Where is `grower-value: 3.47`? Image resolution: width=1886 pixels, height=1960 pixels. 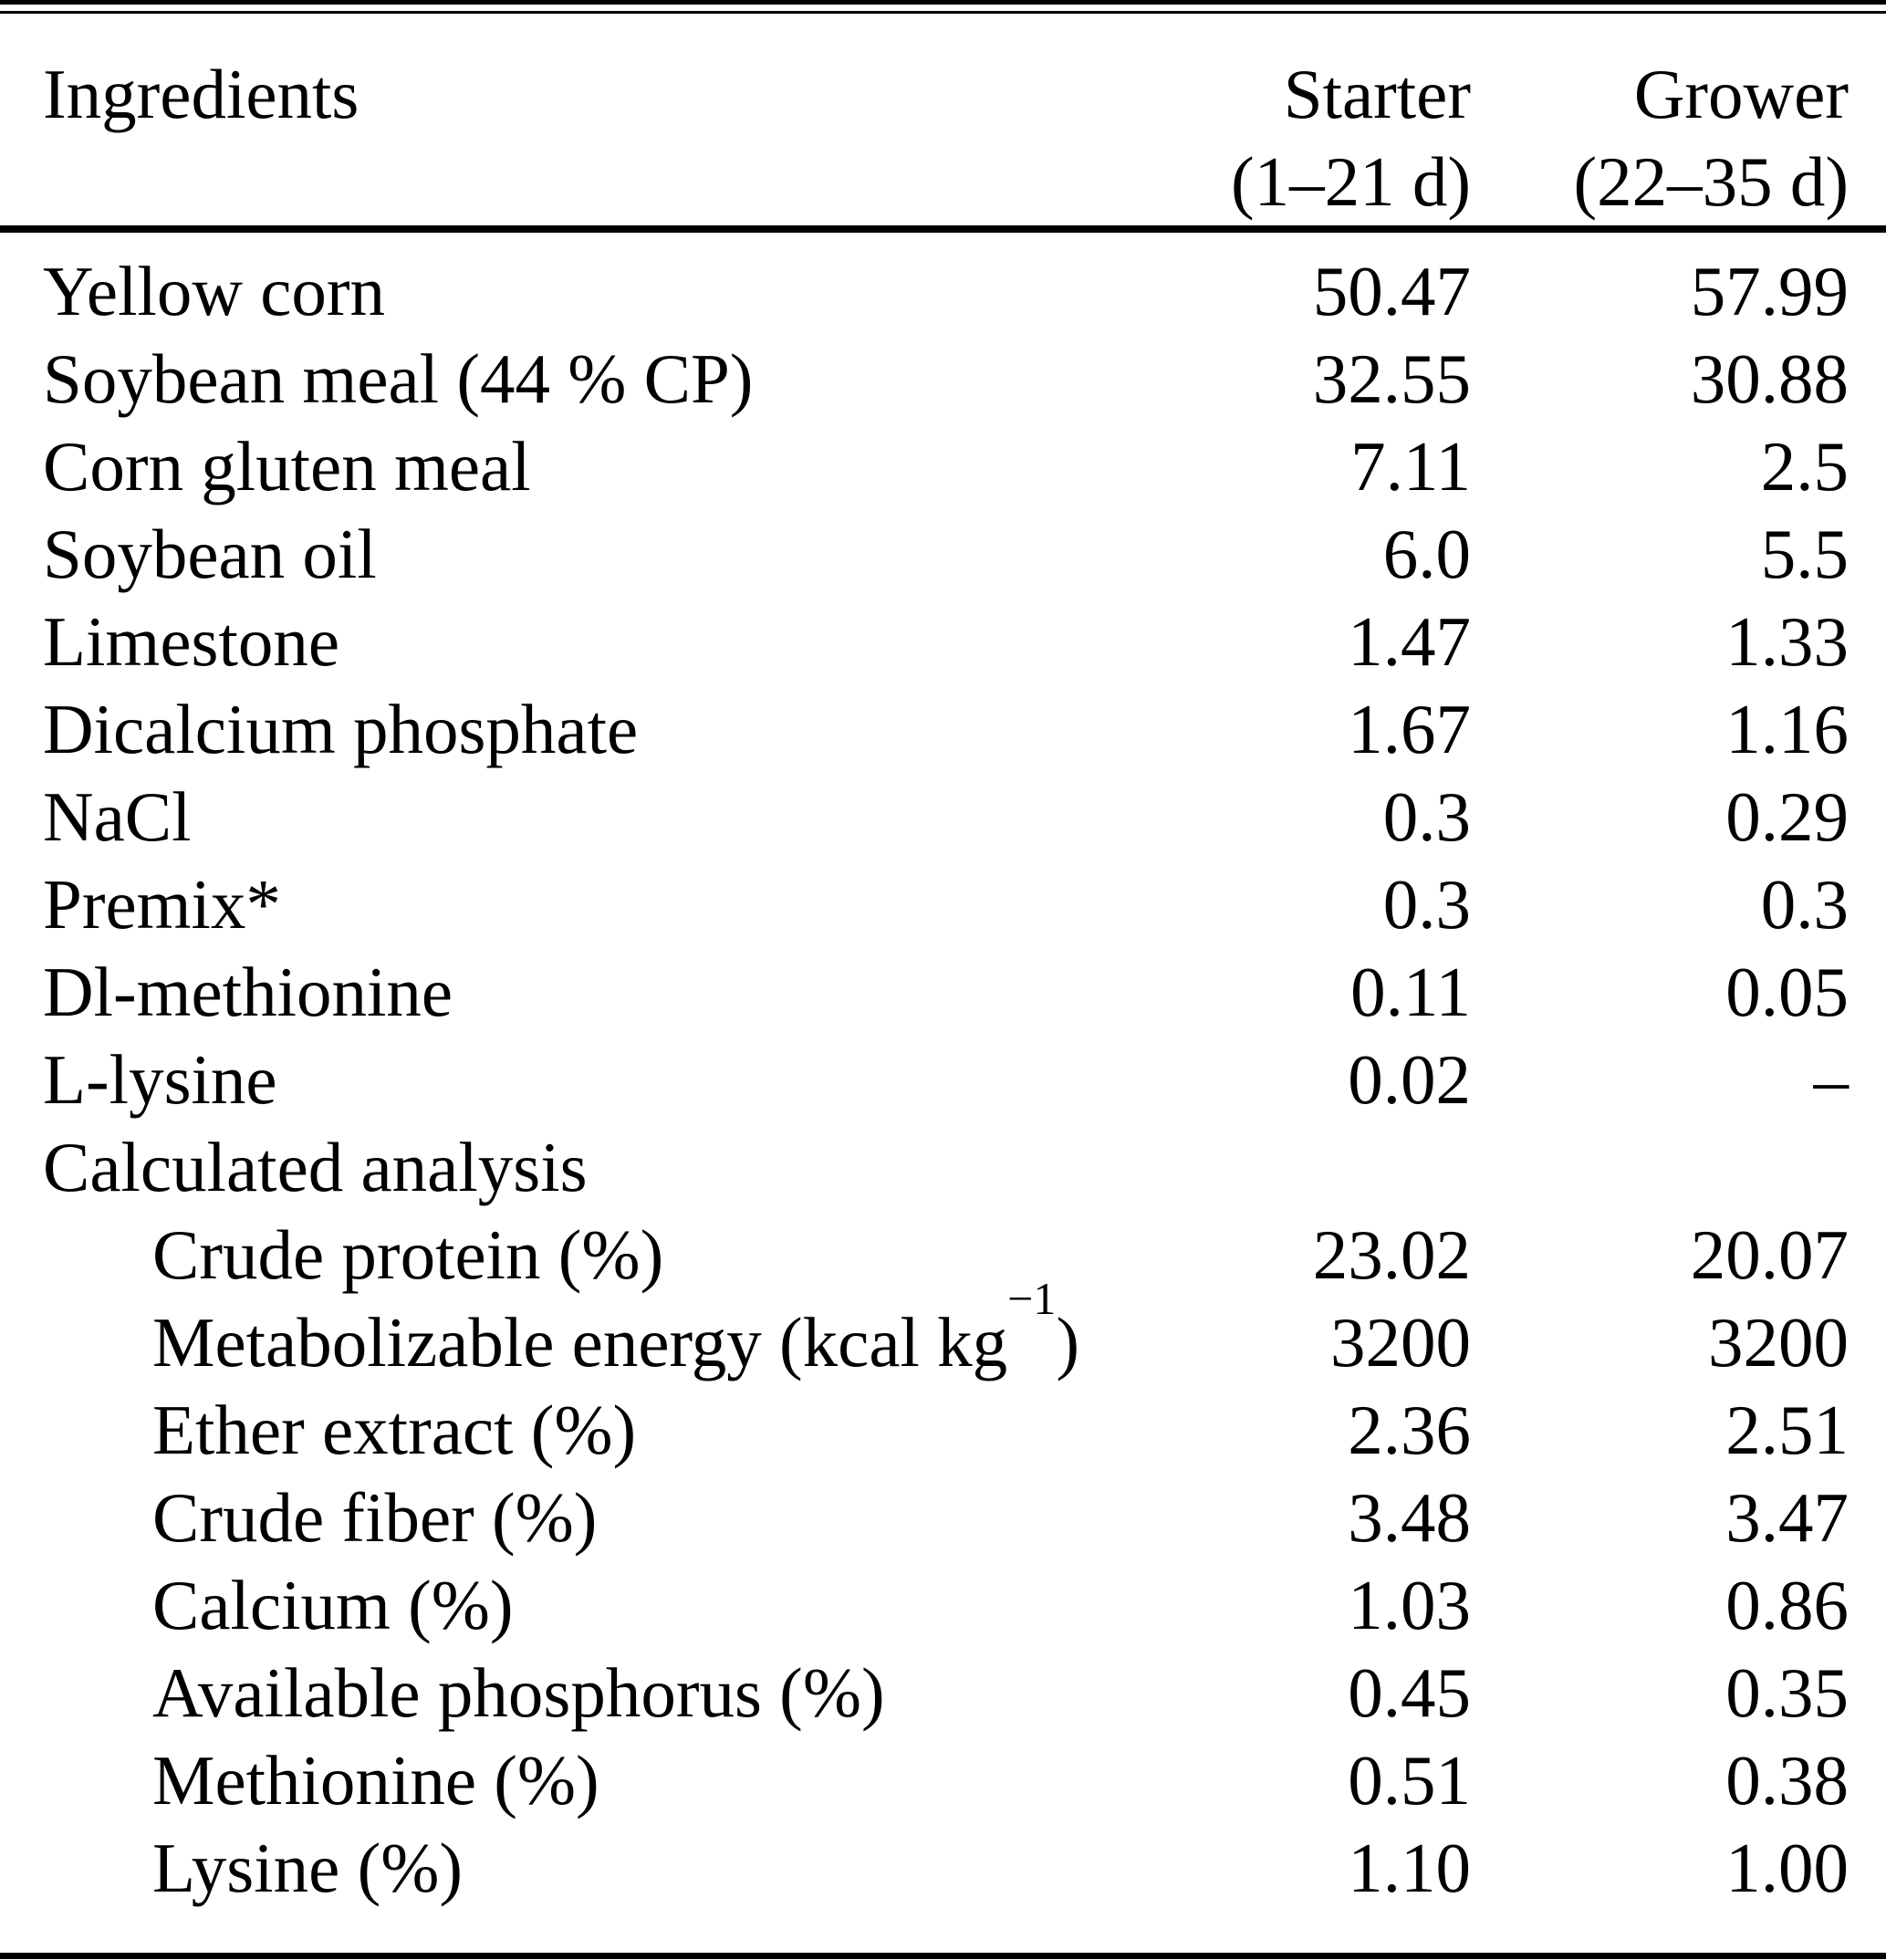 grower-value: 3.47 is located at coordinates (1787, 1518).